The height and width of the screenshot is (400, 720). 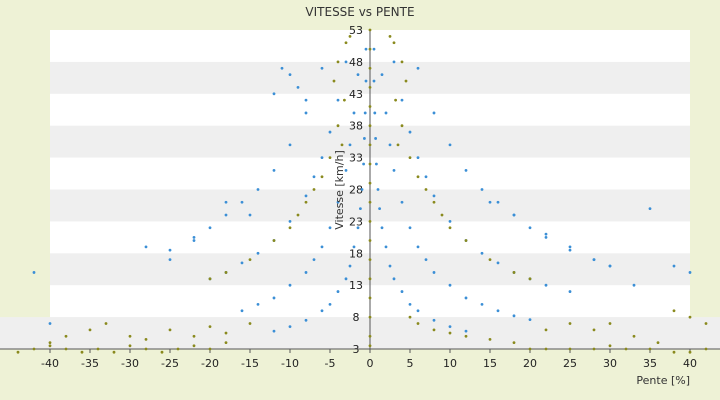 I want to click on y-axis-label: Vitesse [km/h], so click(x=339, y=190).